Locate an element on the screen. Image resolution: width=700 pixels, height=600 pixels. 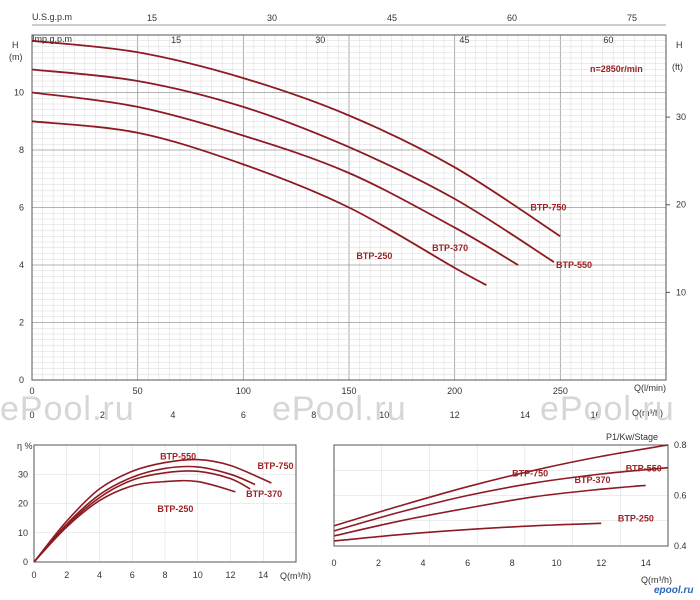
power-chart-curves: BTP-750 BTP-550 BTP-370 BTP-250 is located at coordinates (501, 493).